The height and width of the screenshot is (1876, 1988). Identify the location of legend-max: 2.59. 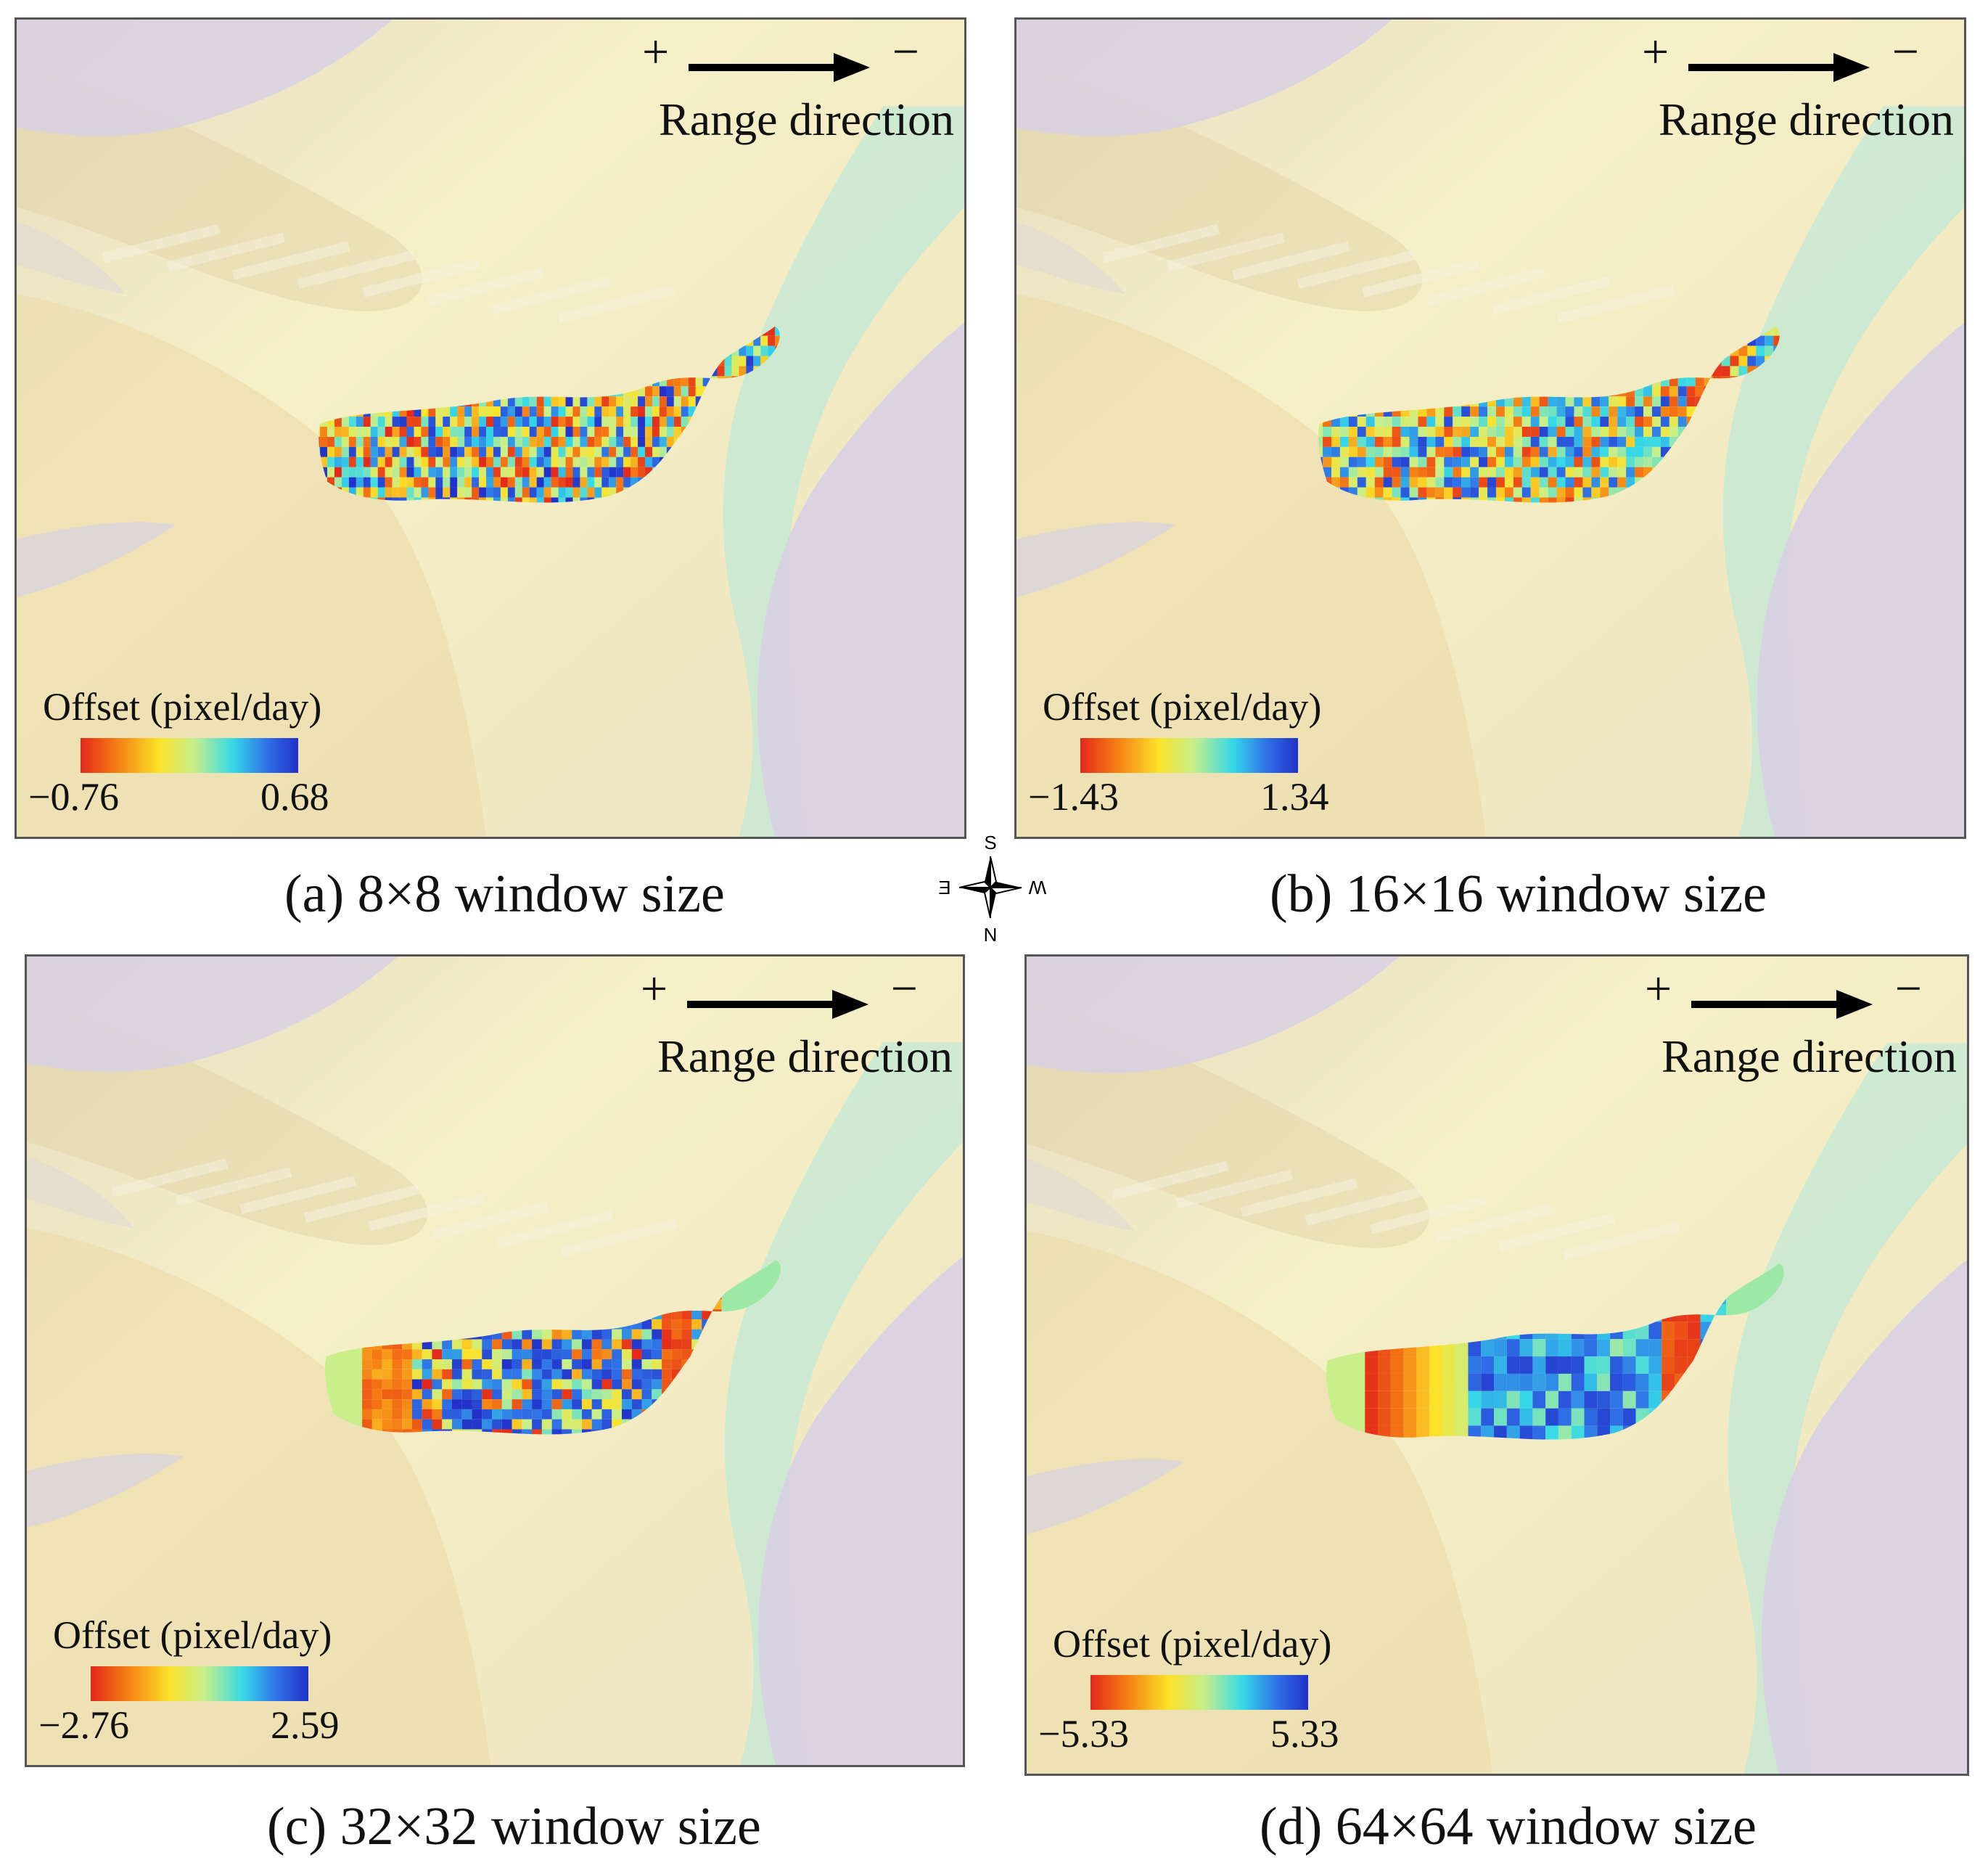
(305, 1725).